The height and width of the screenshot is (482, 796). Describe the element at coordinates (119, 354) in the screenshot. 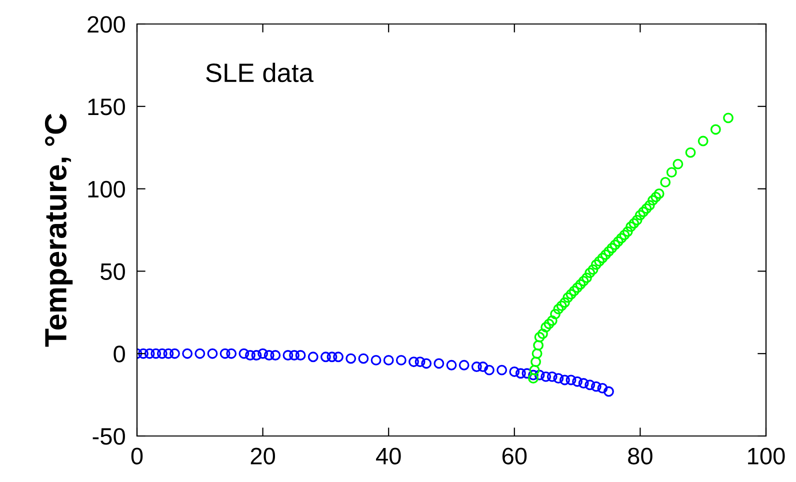

I see `y-tick-label: 0` at that location.